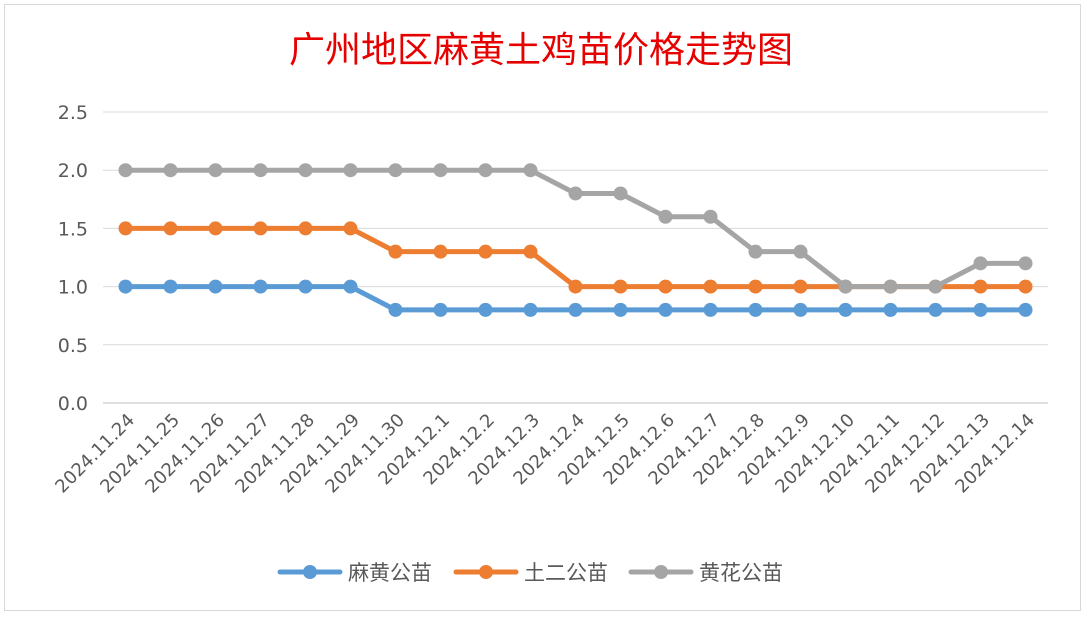  I want to click on y-axis: 0.0 0.5 1.0 1.5 2.0 2.5, so click(73, 258).